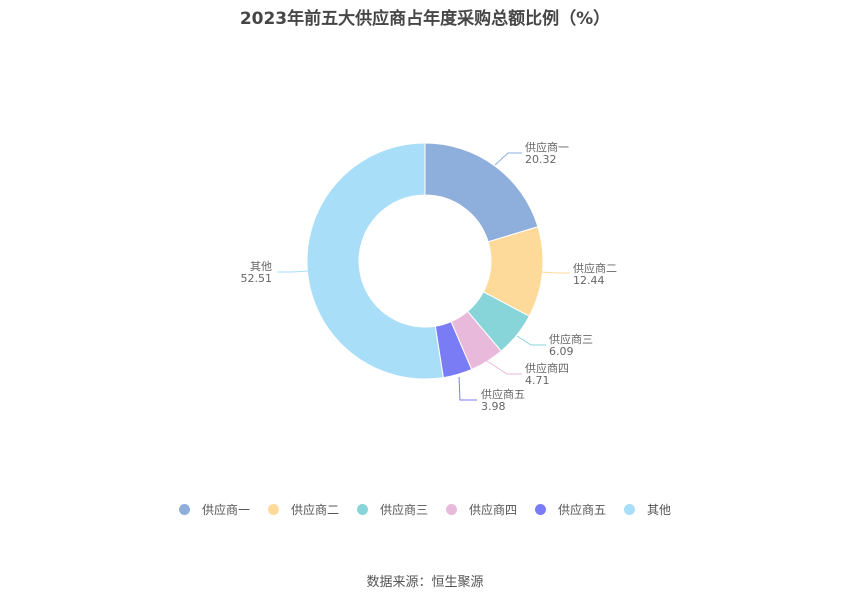  What do you see at coordinates (425, 582) in the screenshot?
I see `data-source-note: 数据来源：恒生聚源` at bounding box center [425, 582].